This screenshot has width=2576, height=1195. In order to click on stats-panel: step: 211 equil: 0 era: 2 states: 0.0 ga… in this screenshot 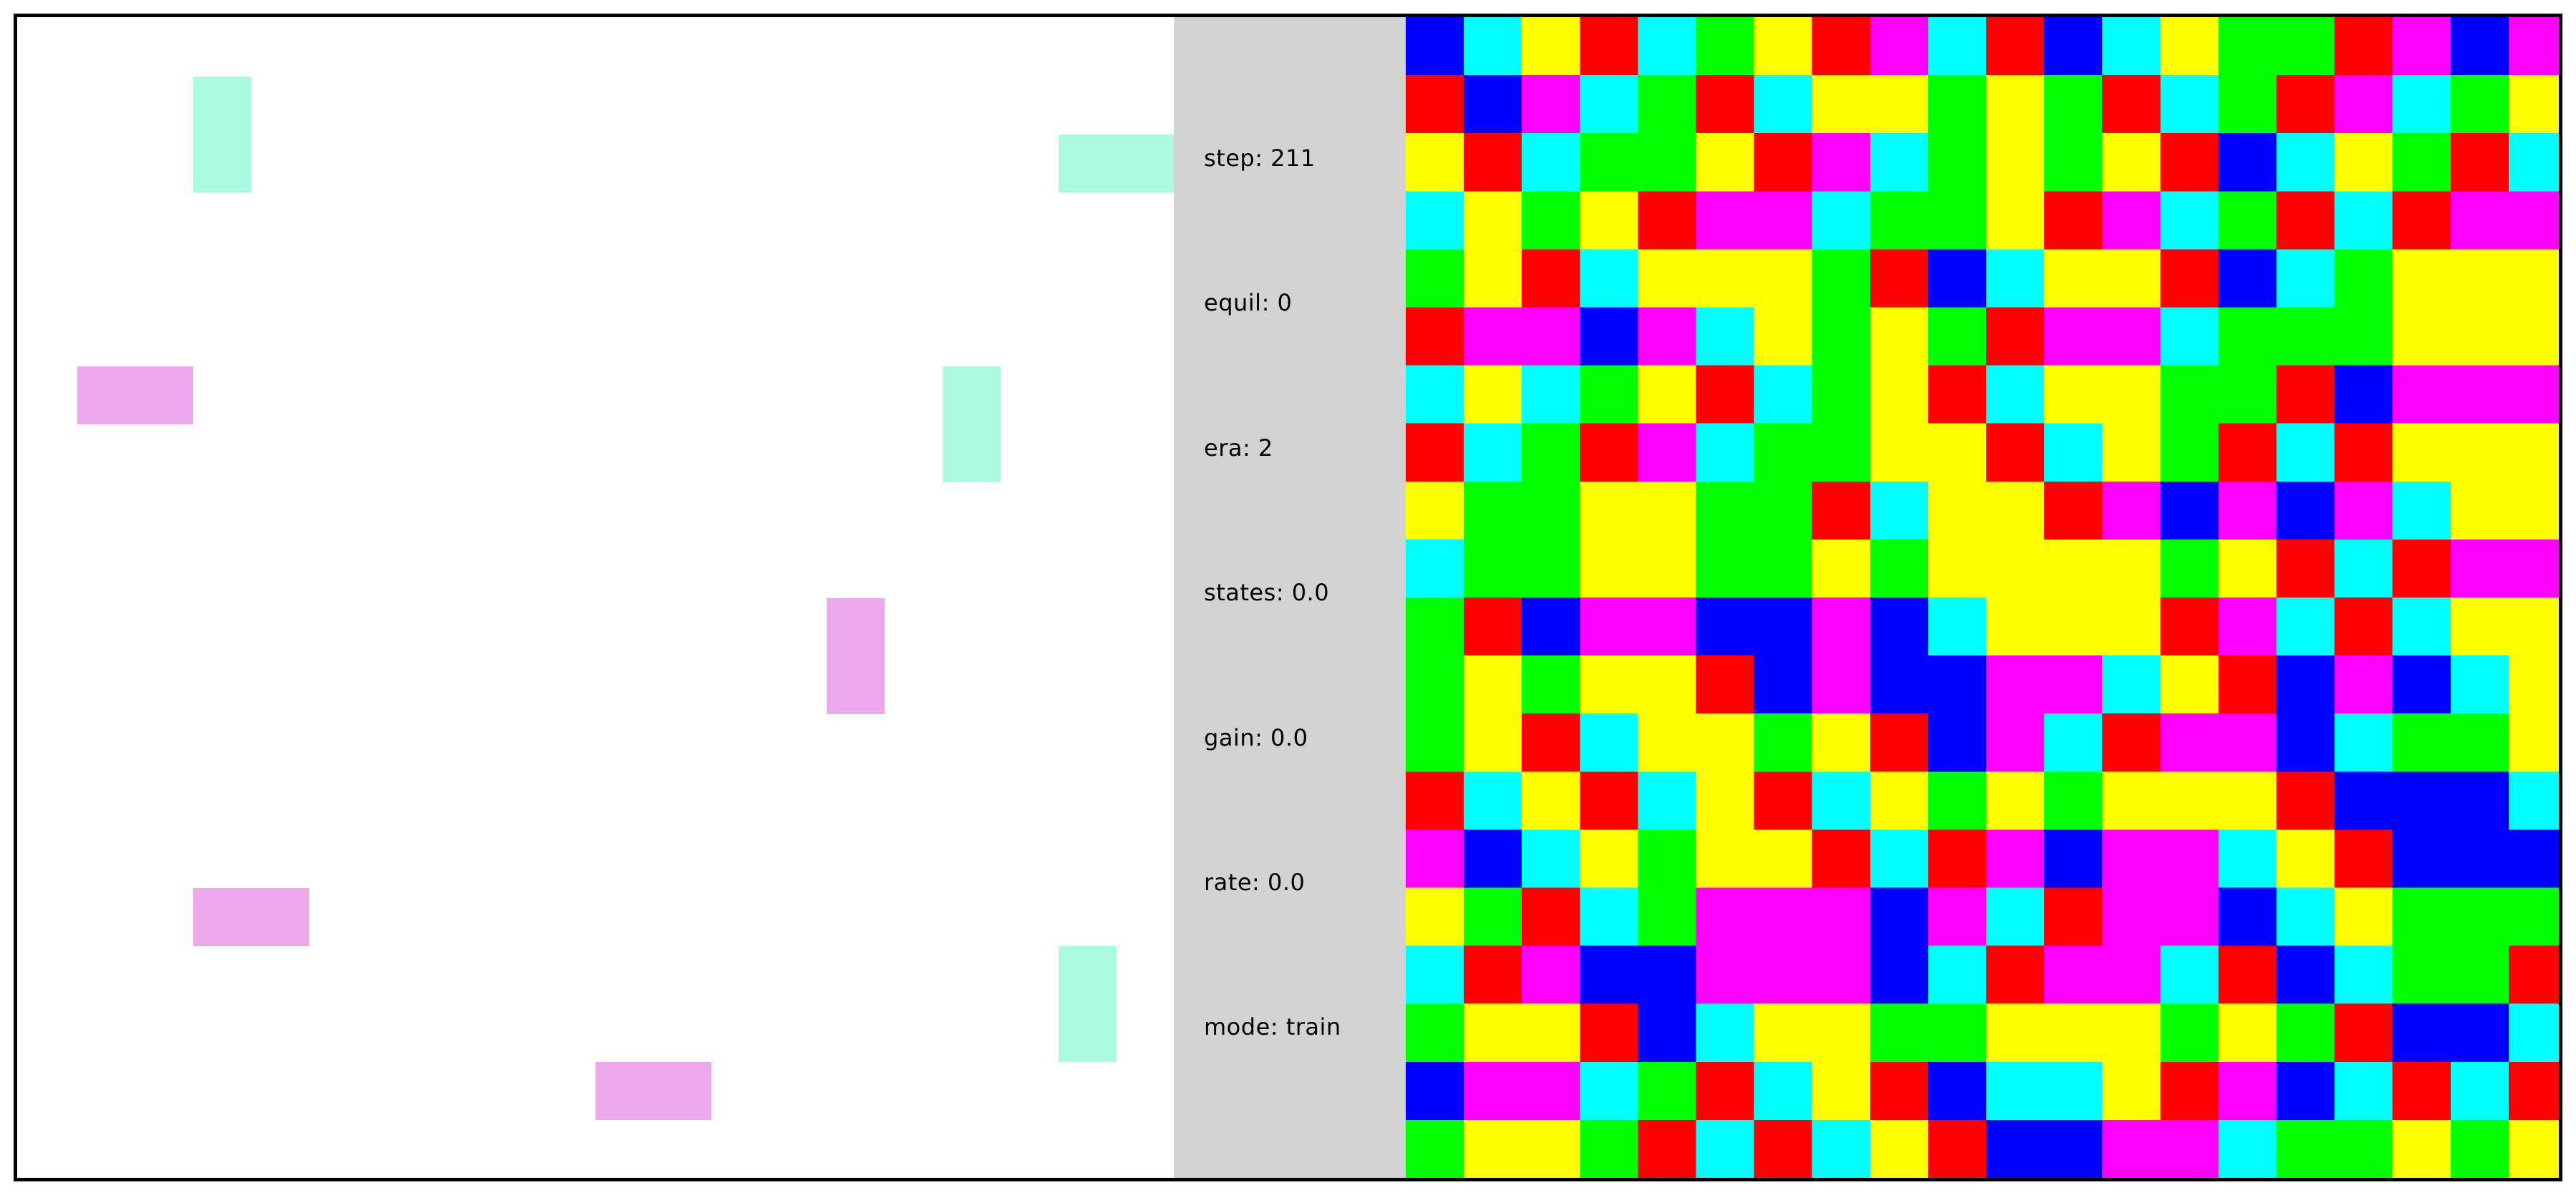, I will do `click(1290, 597)`.